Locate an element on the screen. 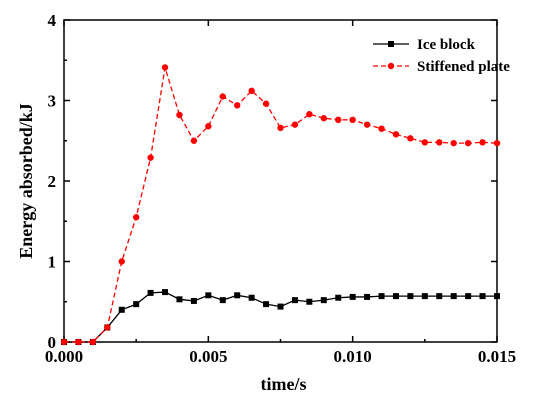 The image size is (550, 401). legend-item: Stiffened plate is located at coordinates (441, 67).